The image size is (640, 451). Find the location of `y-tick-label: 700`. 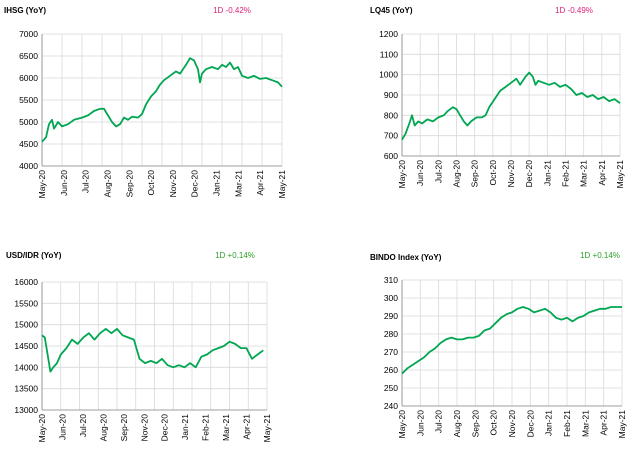

y-tick-label: 700 is located at coordinates (391, 136).